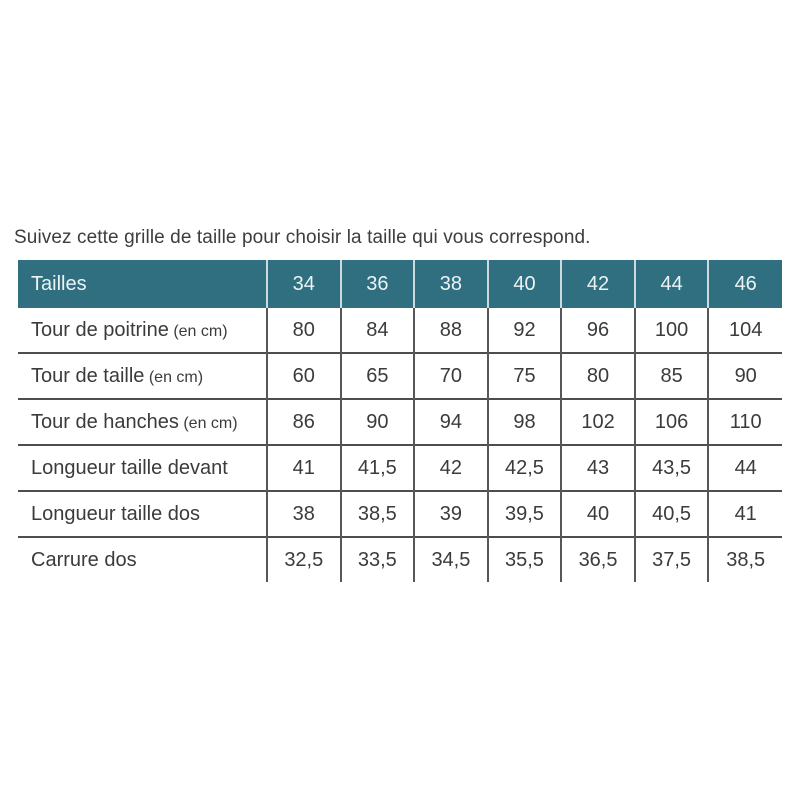  Describe the element at coordinates (671, 421) in the screenshot. I see `value-cell: 106` at that location.